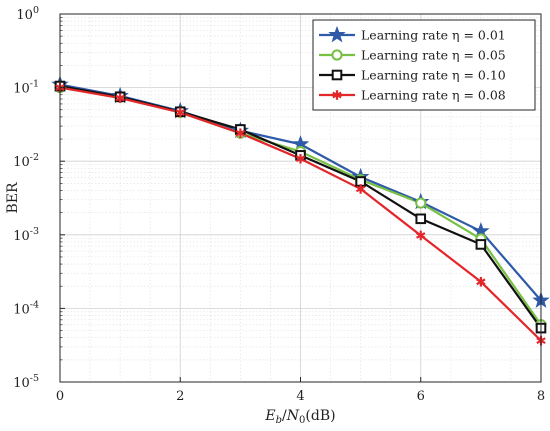  Describe the element at coordinates (26, 235) in the screenshot. I see `y-tick-label: 10⁻³` at that location.